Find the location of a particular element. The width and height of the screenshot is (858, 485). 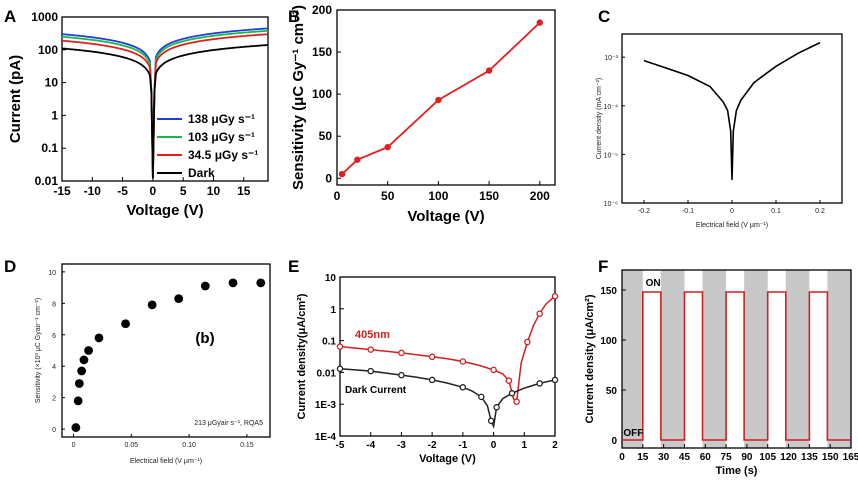

panel-a-legend-label: 103 μGy s⁻¹ is located at coordinates (221, 137).